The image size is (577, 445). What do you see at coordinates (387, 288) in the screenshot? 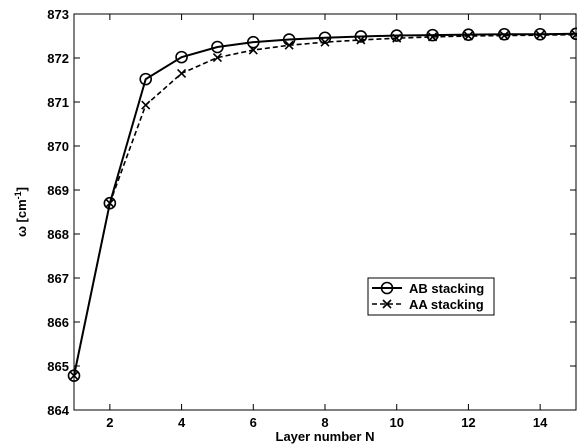
I see `legend-marker-circle-icon` at bounding box center [387, 288].